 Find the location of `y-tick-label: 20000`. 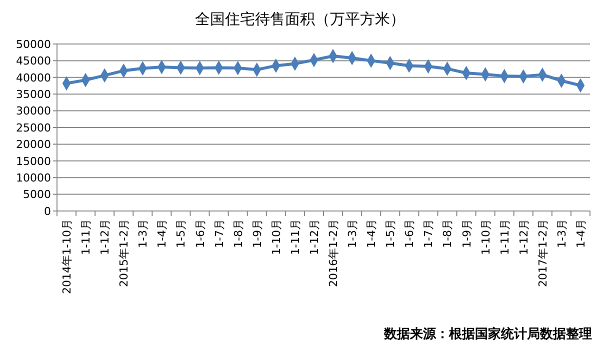

y-tick-label: 20000 is located at coordinates (33, 145).